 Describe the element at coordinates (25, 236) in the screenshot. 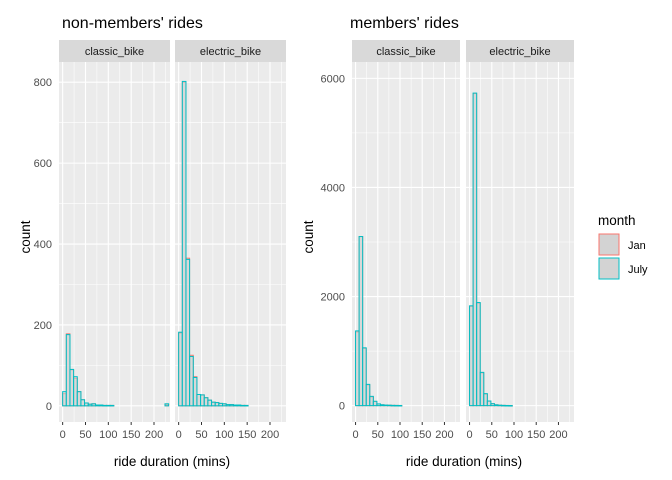

I see `y-axis-title-non-members: count` at that location.